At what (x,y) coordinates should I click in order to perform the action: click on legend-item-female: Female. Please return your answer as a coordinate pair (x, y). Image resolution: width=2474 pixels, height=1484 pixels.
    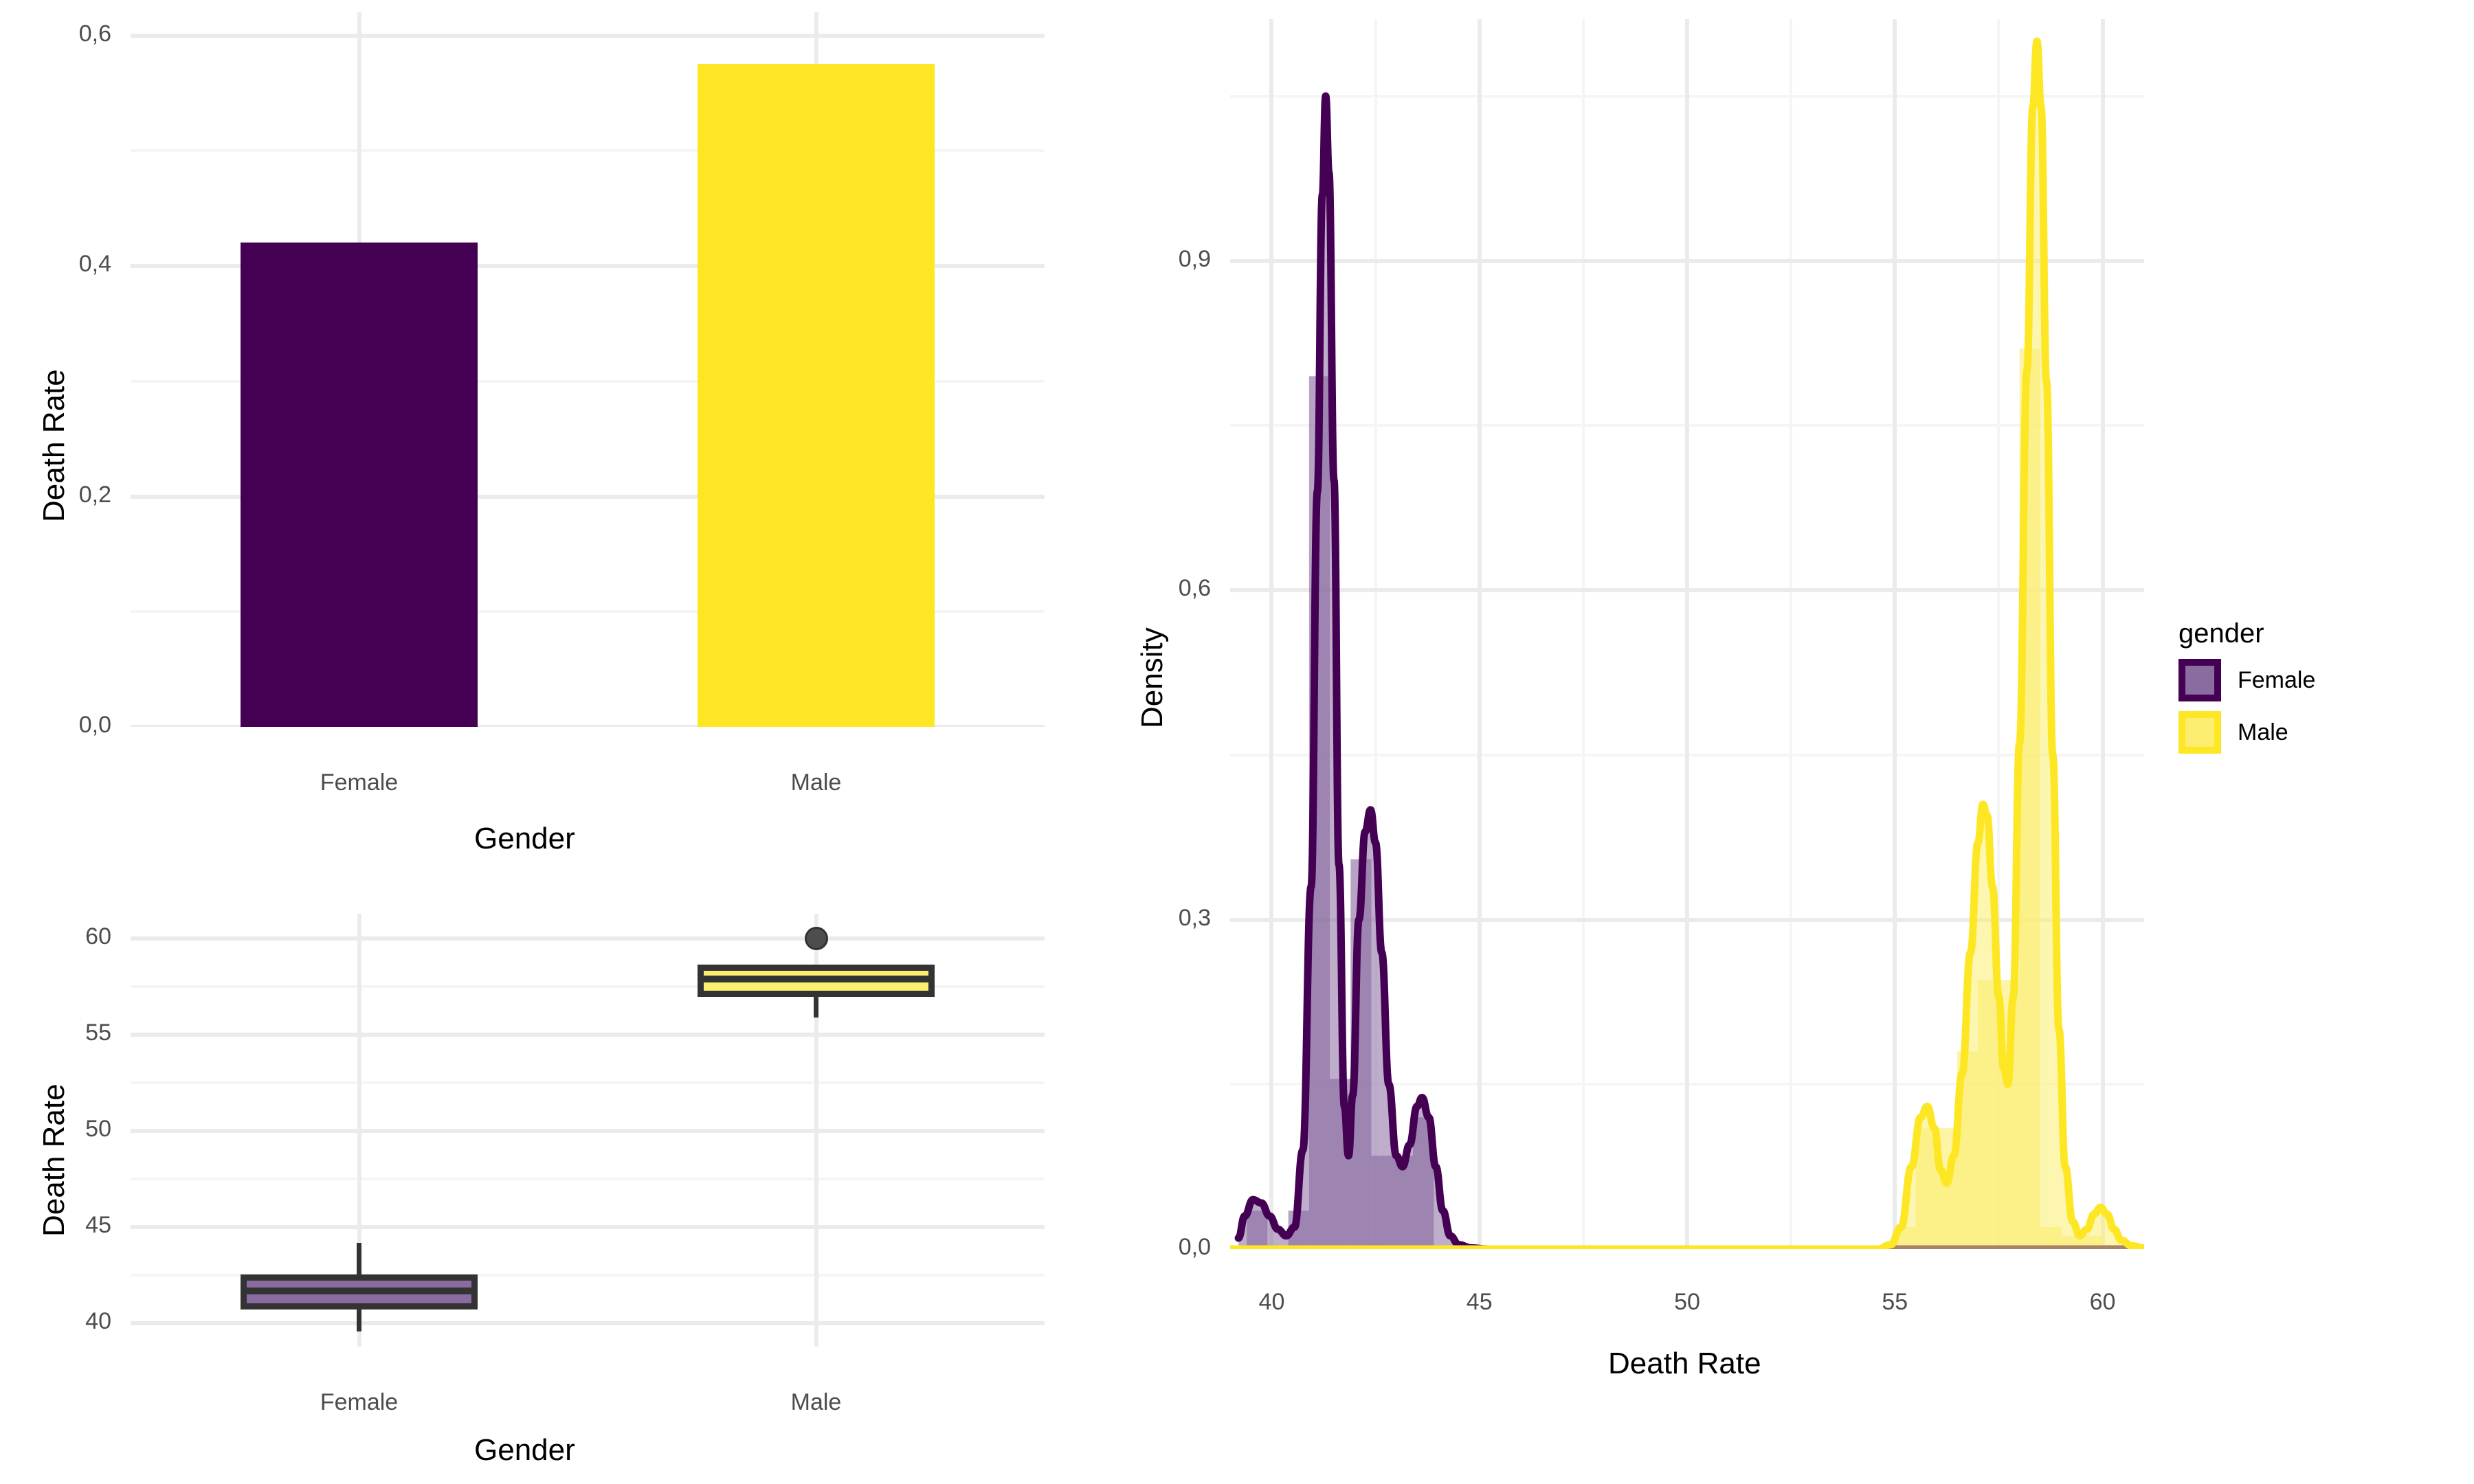
    Looking at the image, I should click on (2246, 680).